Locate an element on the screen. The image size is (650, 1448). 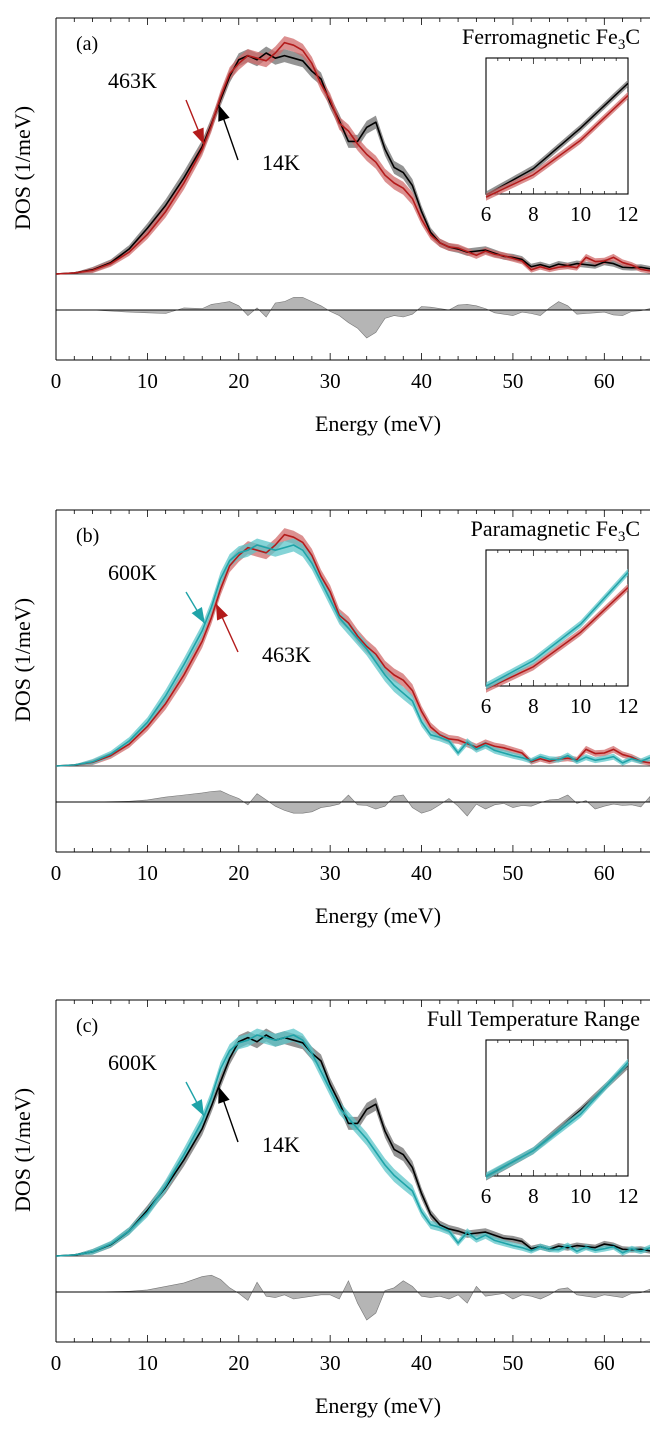
panel-title: Ferromagnetic Fe3C is located at coordinates (551, 38).